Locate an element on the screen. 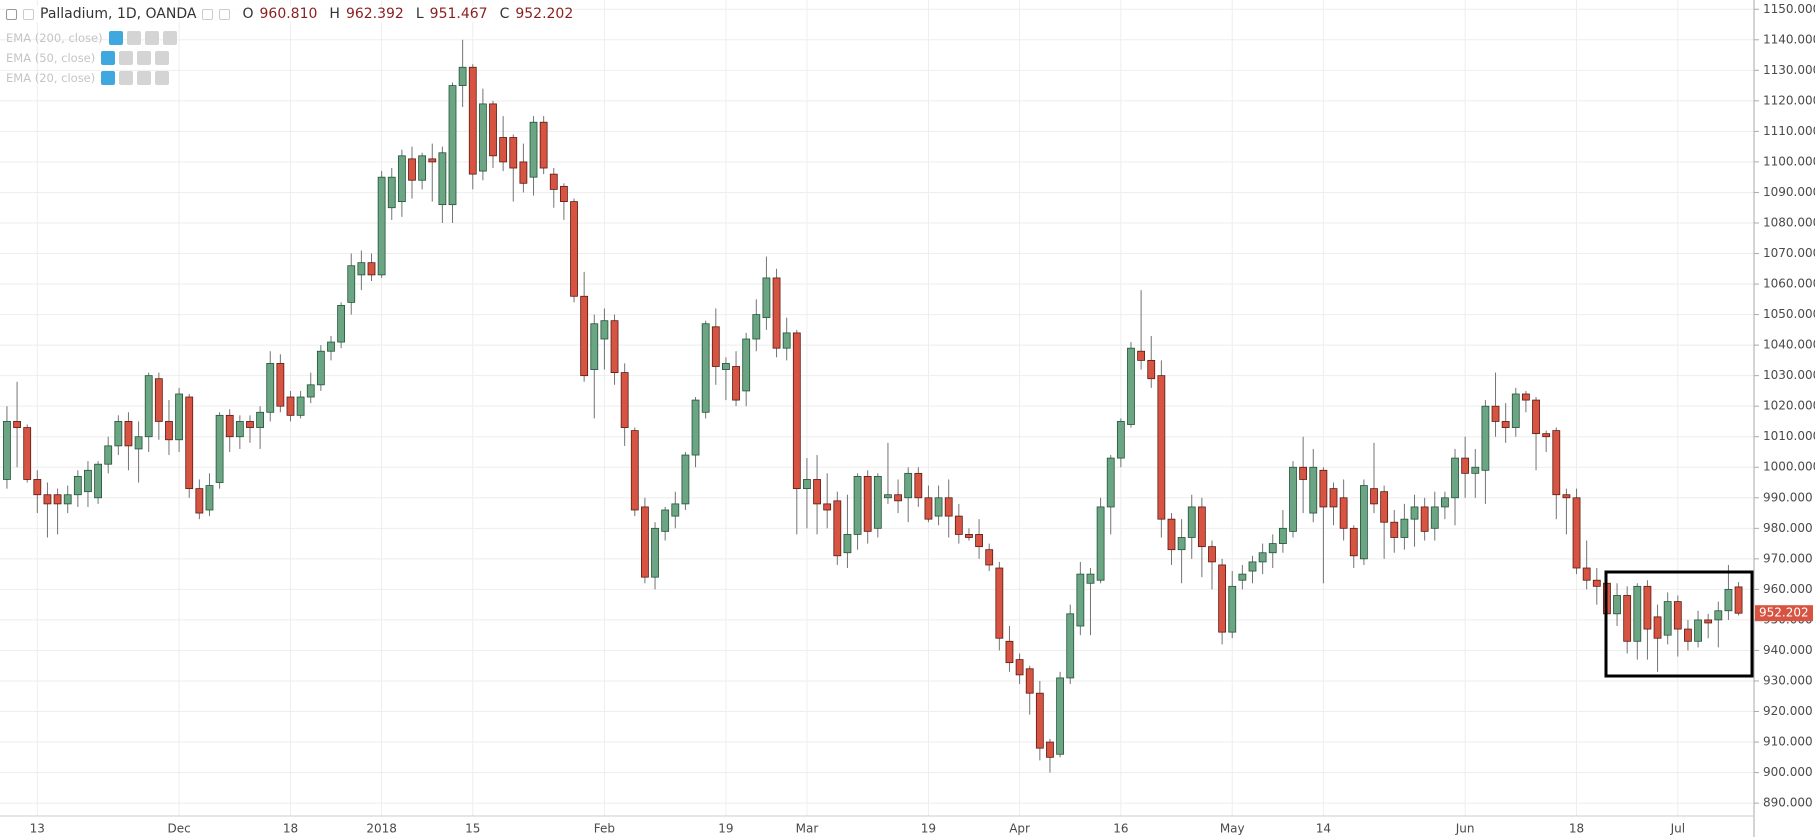 Image resolution: width=1815 pixels, height=837 pixels. ohlc-value: 952.202 is located at coordinates (544, 14).